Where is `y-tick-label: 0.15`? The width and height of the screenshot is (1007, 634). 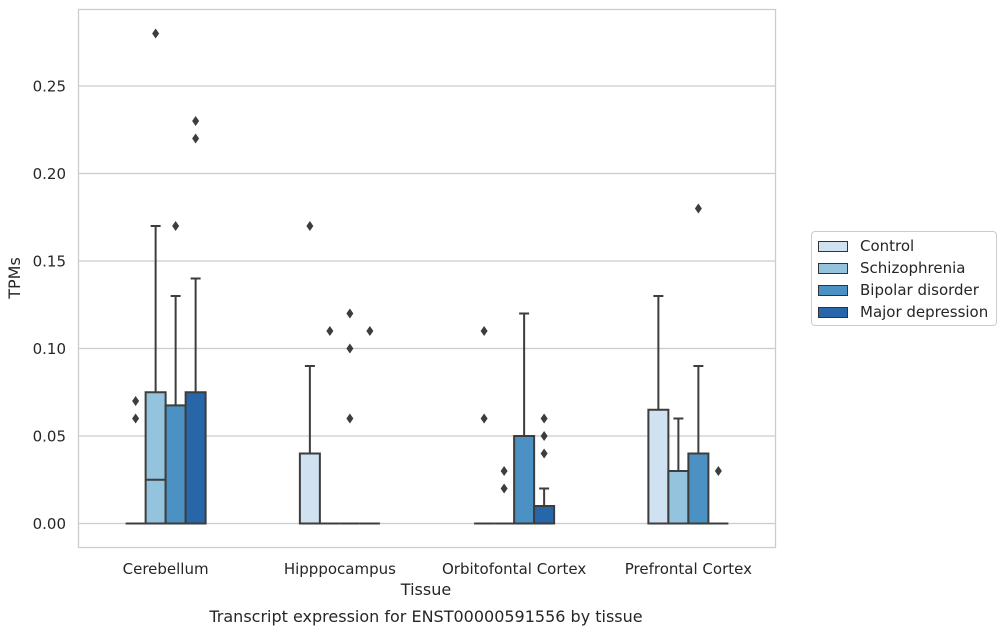 y-tick-label: 0.15 is located at coordinates (49, 262).